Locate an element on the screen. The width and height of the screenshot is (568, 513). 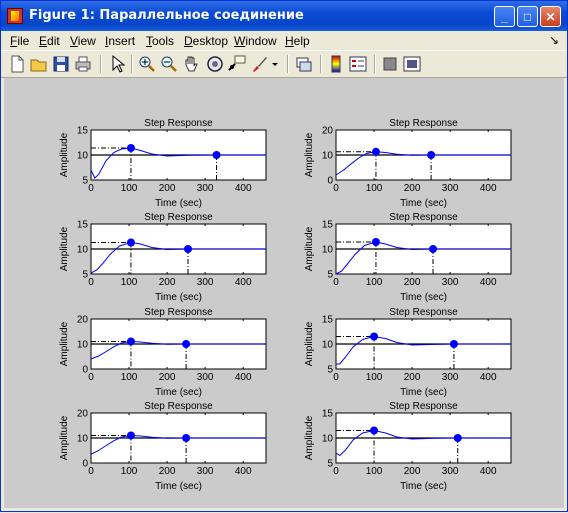
dock-arrow-icon: ↘ is located at coordinates (553, 40).